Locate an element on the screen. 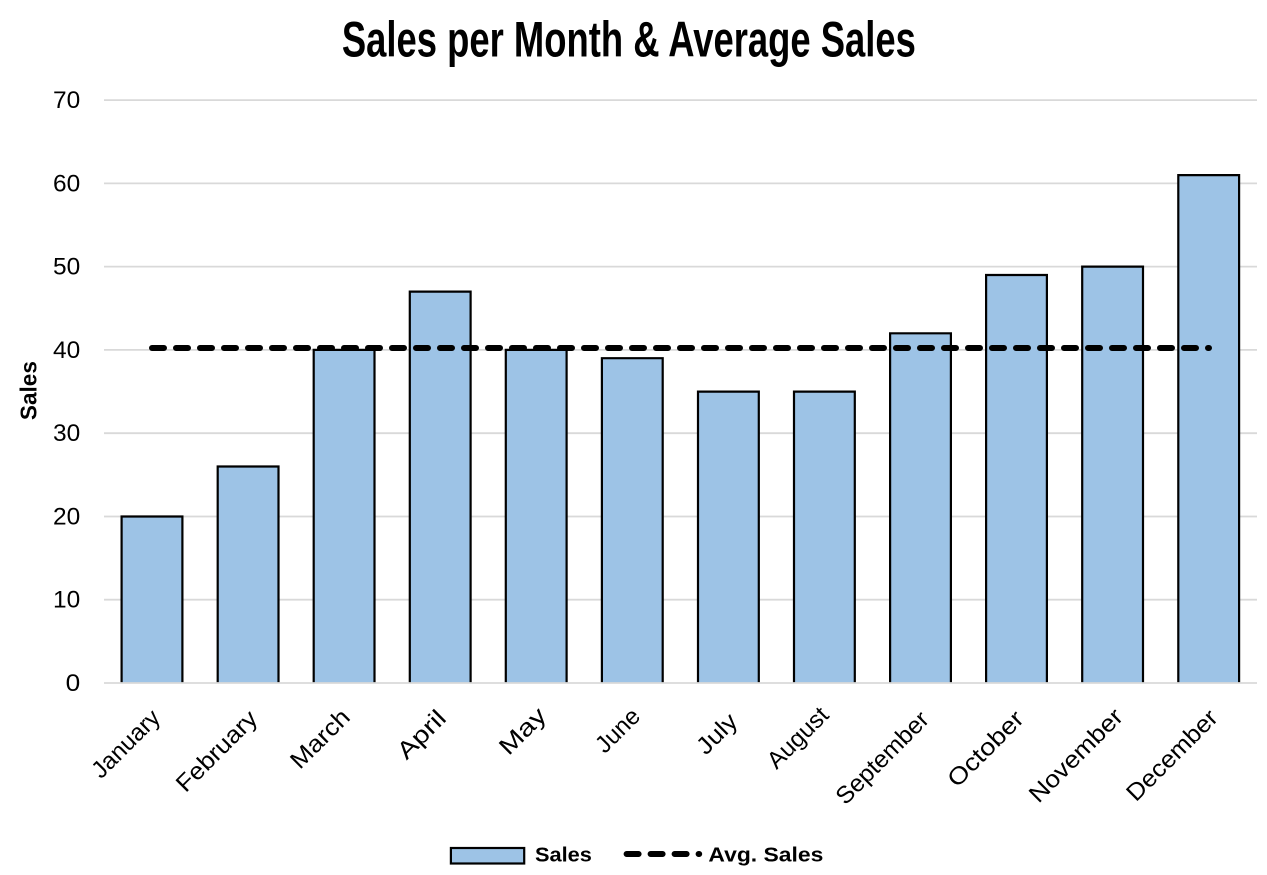 Image resolution: width=1267 pixels, height=875 pixels. svg-text: 10 is located at coordinates (66, 600).